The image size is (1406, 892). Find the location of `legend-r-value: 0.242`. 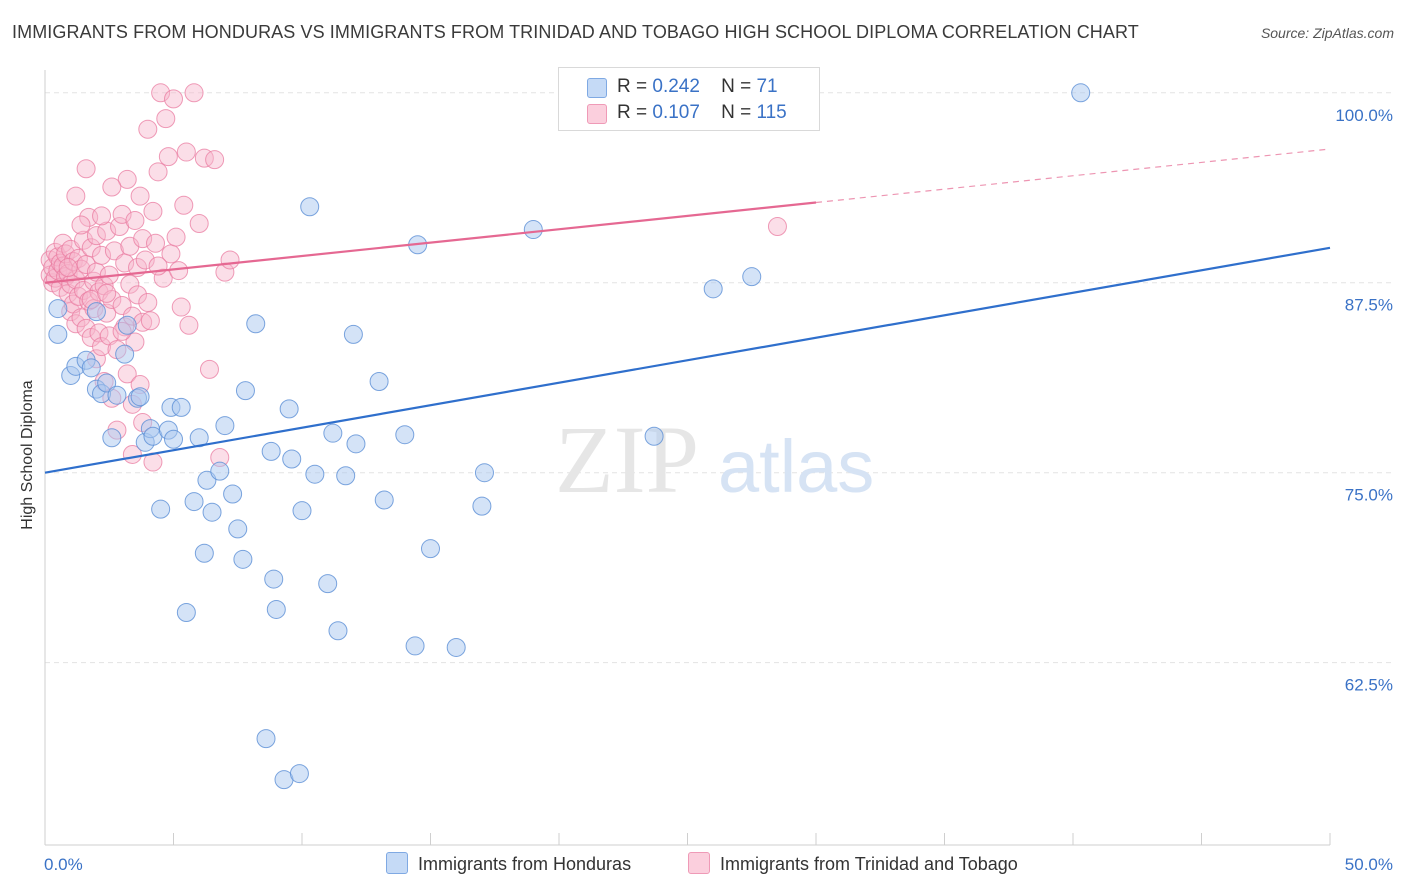

legend-r-value: 0.242 is located at coordinates (676, 86).